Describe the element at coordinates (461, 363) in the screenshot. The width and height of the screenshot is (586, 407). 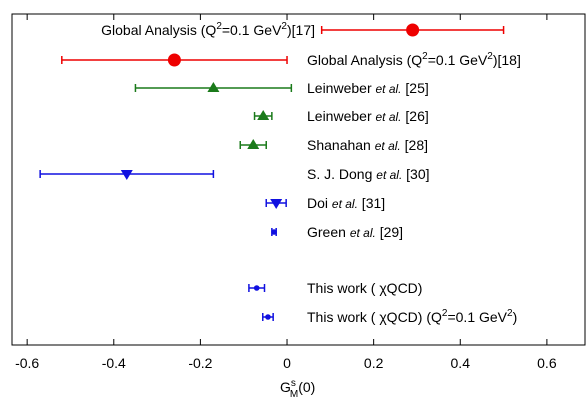
I see `x-tick-label: 0.4` at that location.